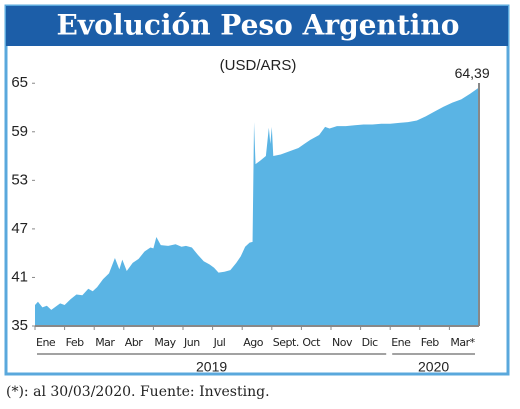 The height and width of the screenshot is (409, 520). What do you see at coordinates (165, 342) in the screenshot?
I see `x-tick-label: May` at bounding box center [165, 342].